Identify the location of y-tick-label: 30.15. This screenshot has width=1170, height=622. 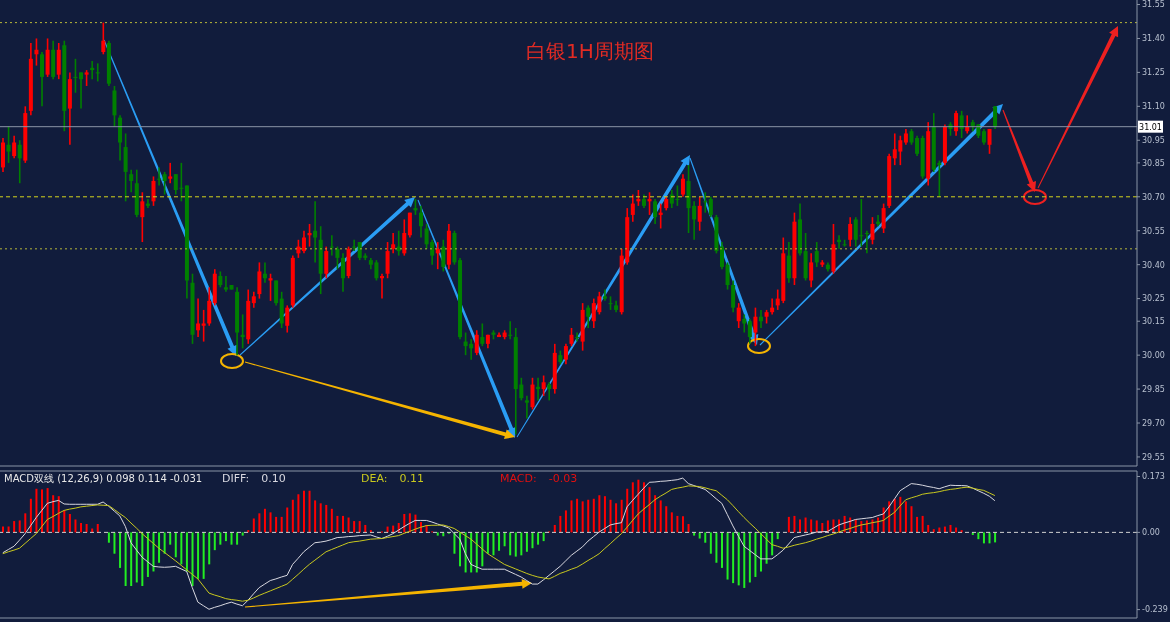
(1153, 322).